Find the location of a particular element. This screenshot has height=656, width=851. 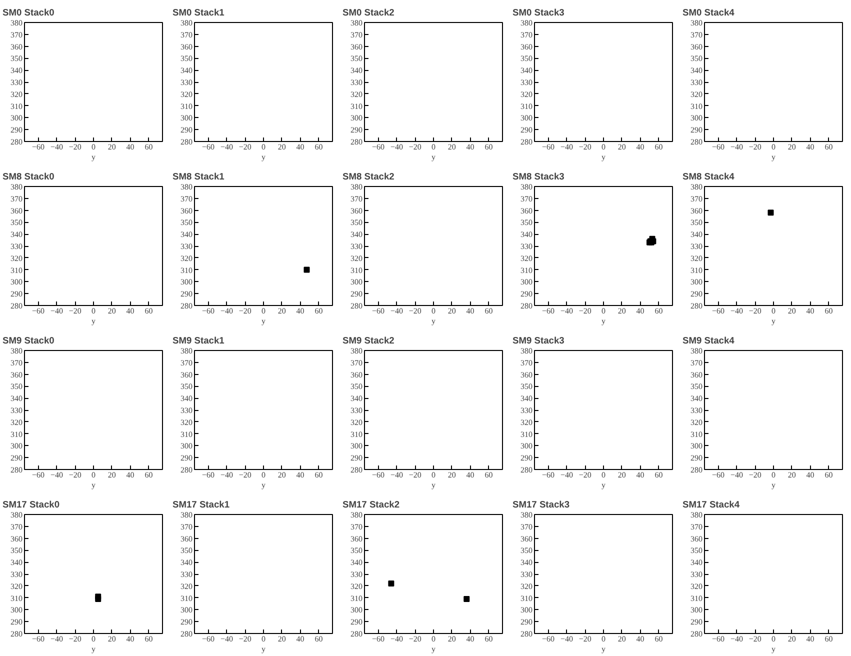

chart-title: SM9 Stack1 is located at coordinates (198, 341).